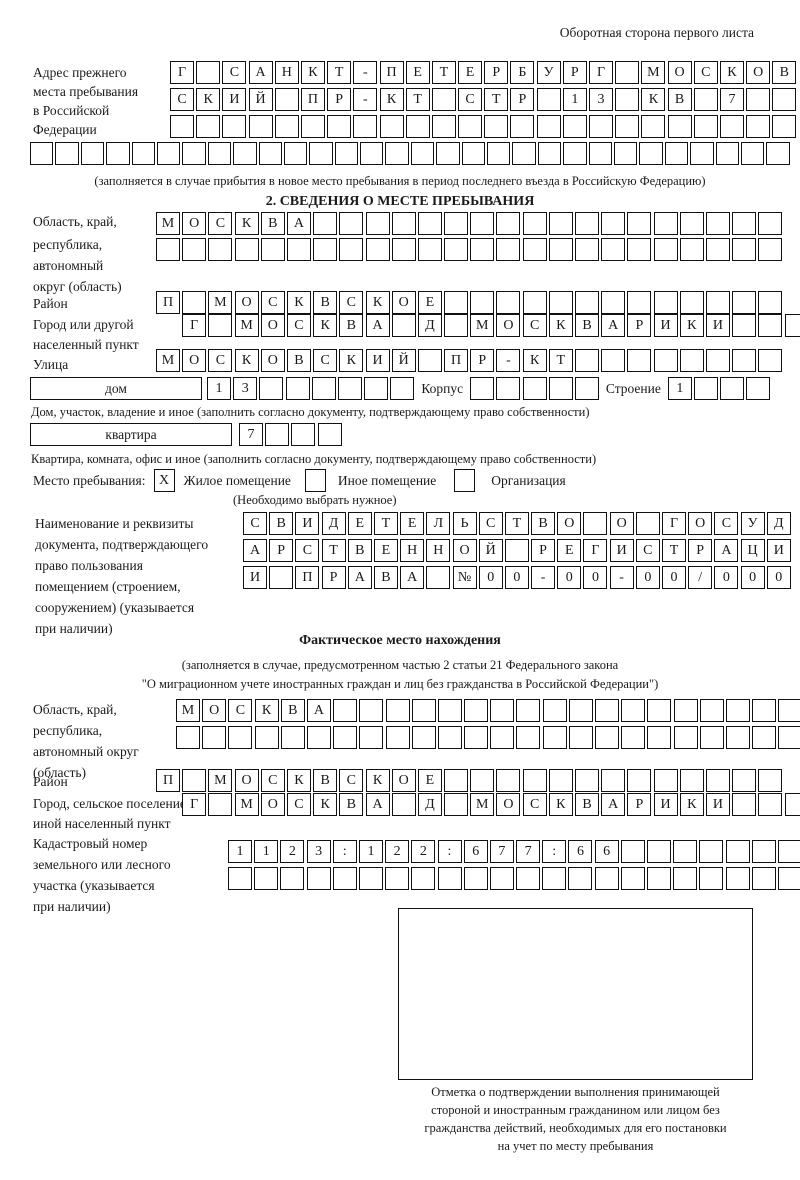 This screenshot has width=800, height=1180. Describe the element at coordinates (548, 72) in the screenshot. I see `form-cell: У` at that location.